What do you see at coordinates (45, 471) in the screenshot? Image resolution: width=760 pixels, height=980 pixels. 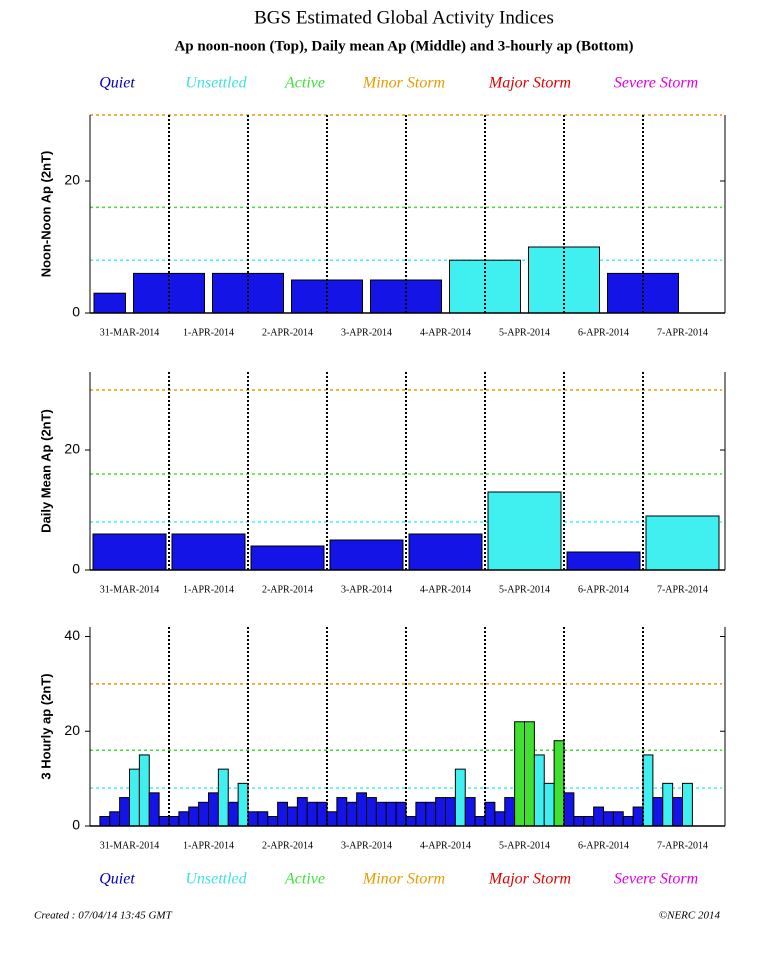 I see `y-axis-label: Daily Mean Ap (2nT)` at bounding box center [45, 471].